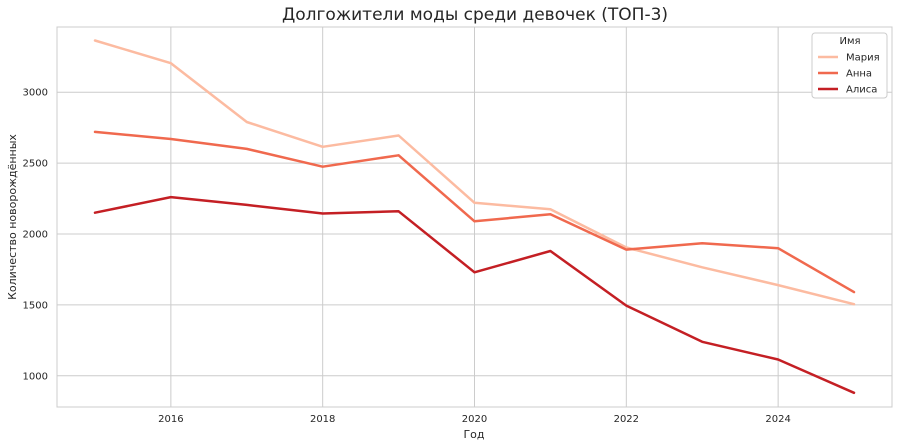 Image resolution: width=900 pixels, height=447 pixels. What do you see at coordinates (35, 164) in the screenshot?
I see `y-tick-label: 2500` at bounding box center [35, 164].